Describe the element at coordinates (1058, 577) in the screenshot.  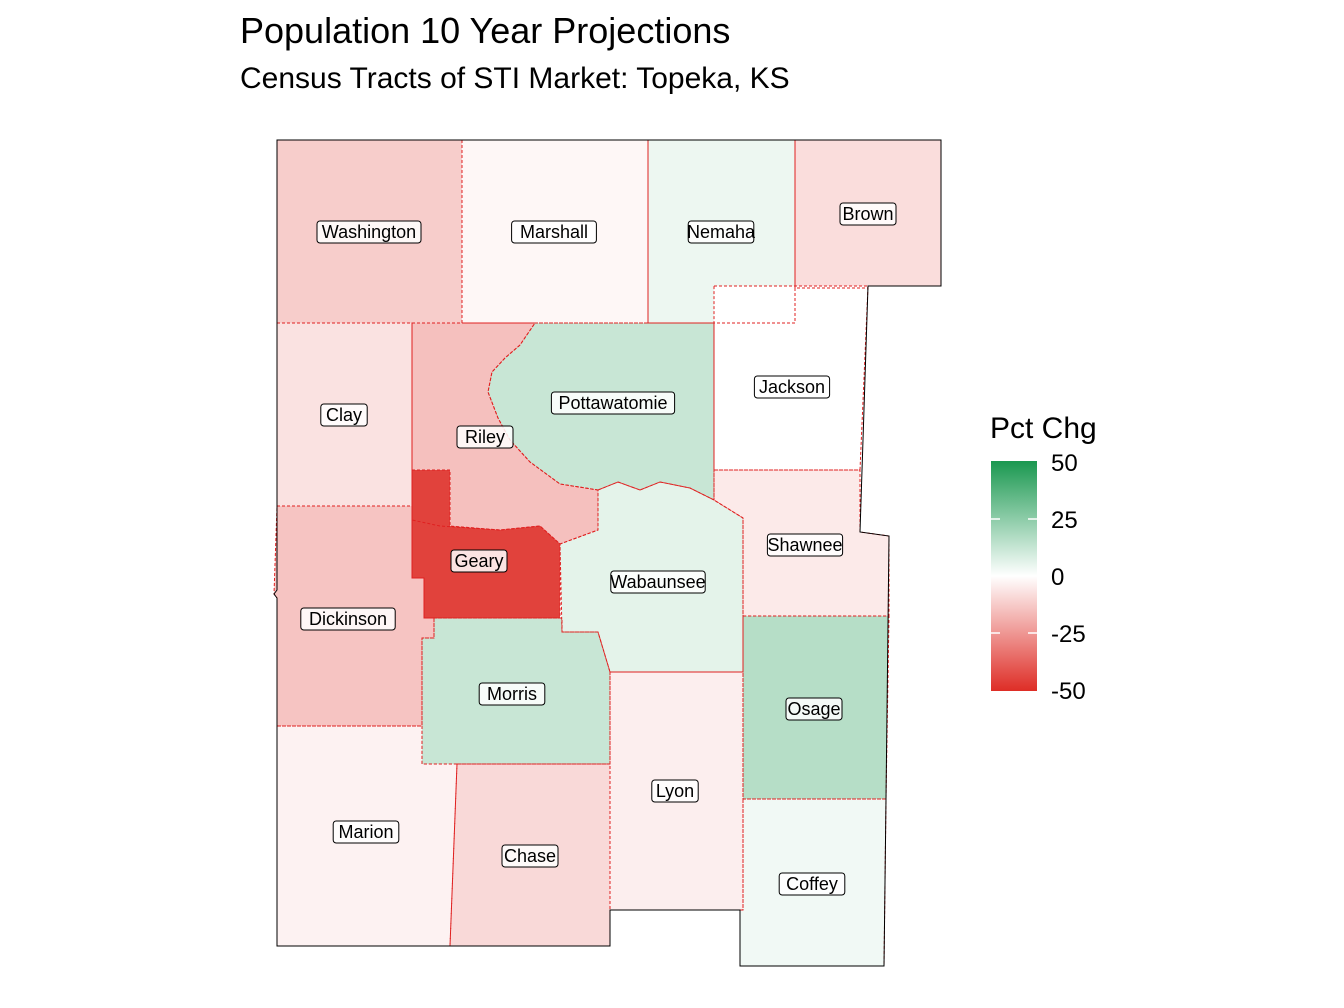
I see `legend-tick-label: 0` at that location.